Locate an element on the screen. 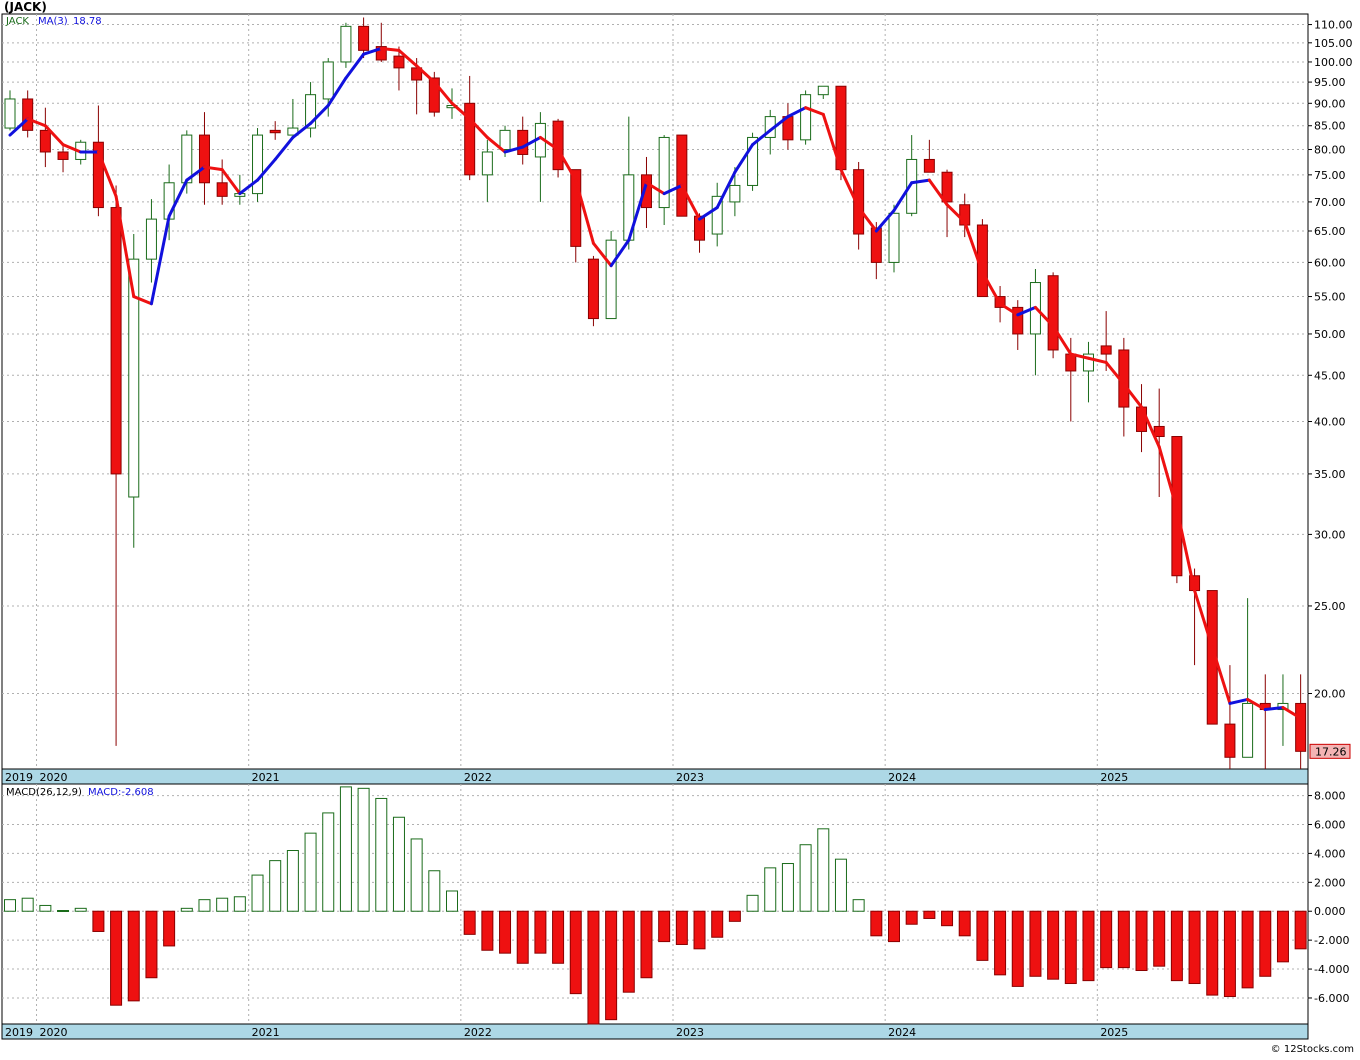 This screenshot has width=1360, height=1060. price-y-tick-label: 20.00 is located at coordinates (1330, 694).